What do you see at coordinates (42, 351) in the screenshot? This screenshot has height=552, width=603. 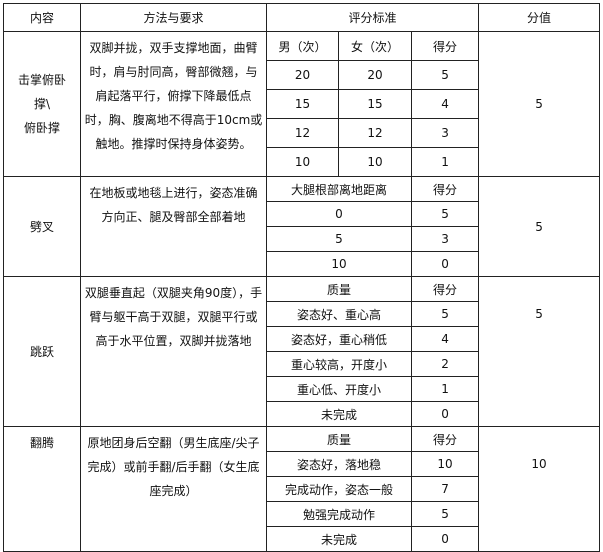 I see `section-name: 跳跃` at bounding box center [42, 351].